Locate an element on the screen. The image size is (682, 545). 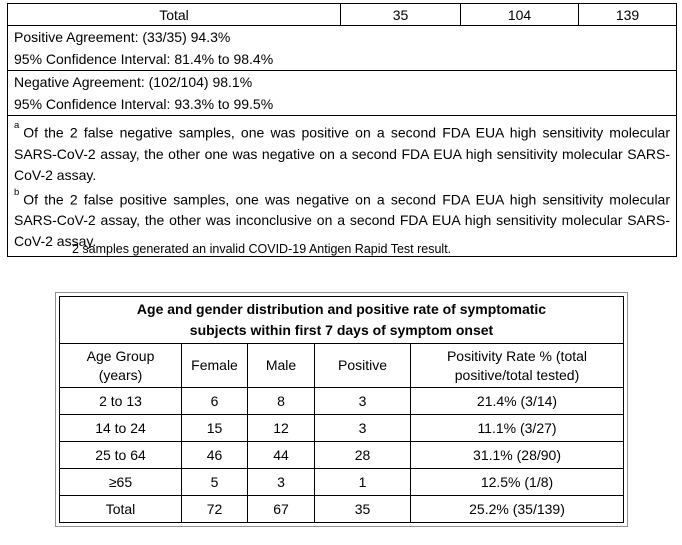
total-row: Total 35 104 139 is located at coordinates (342, 14).